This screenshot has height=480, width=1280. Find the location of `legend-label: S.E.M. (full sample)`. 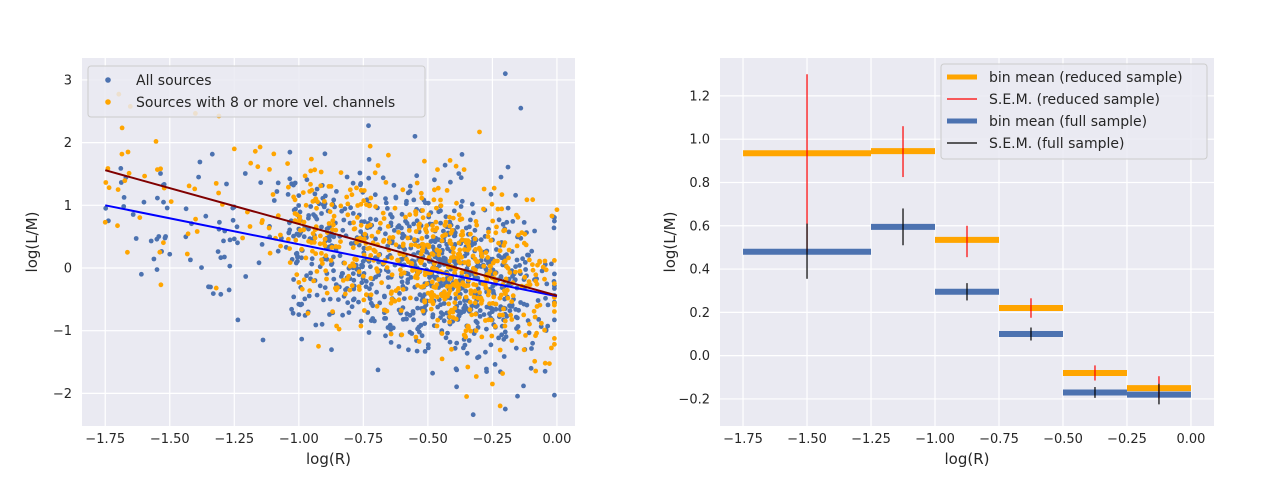

legend-label: S.E.M. (full sample) is located at coordinates (1056, 144).